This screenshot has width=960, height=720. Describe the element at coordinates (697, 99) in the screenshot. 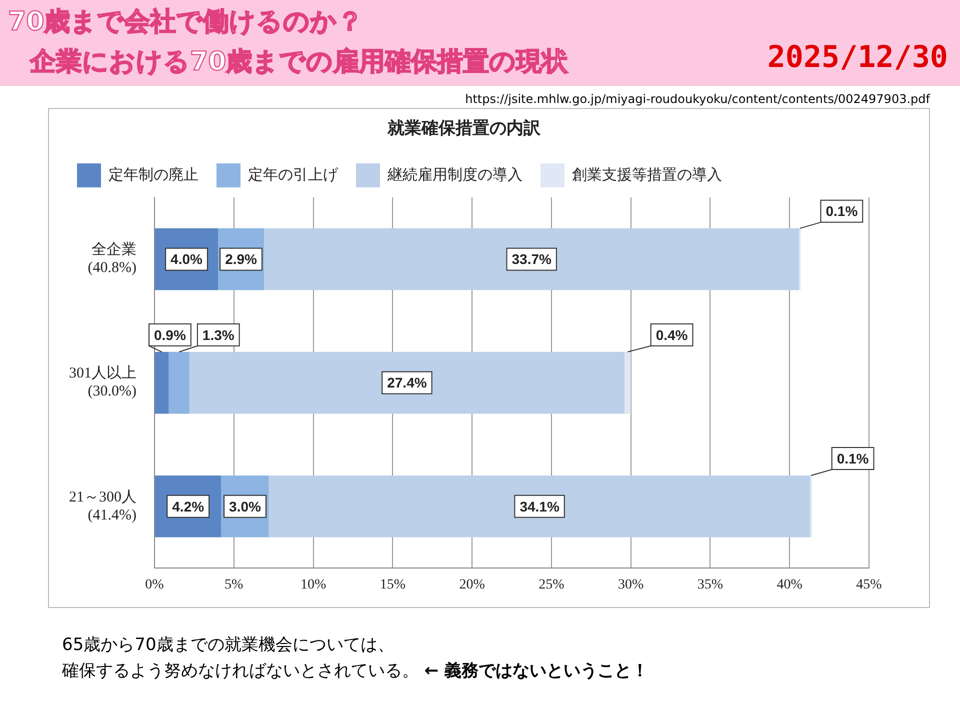

I see `text: https://jsite.mhlw.go.jp/miyagi-roudoukyoku/content/contents/002497903.pdf` at that location.